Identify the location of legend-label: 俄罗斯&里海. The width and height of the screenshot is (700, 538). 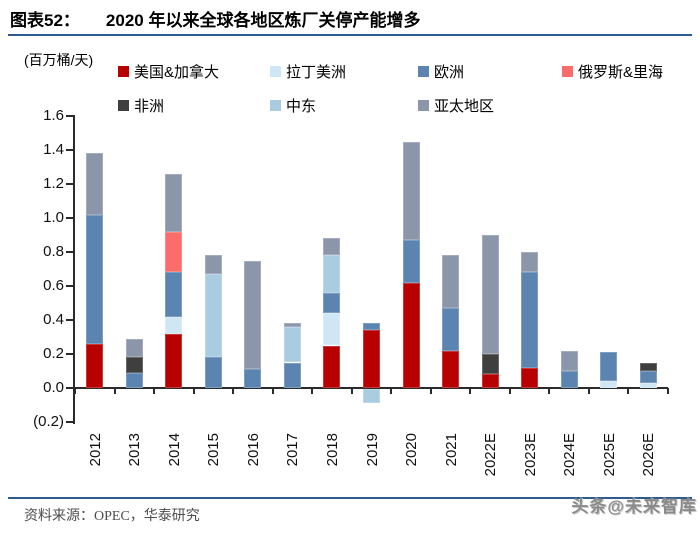
(621, 72).